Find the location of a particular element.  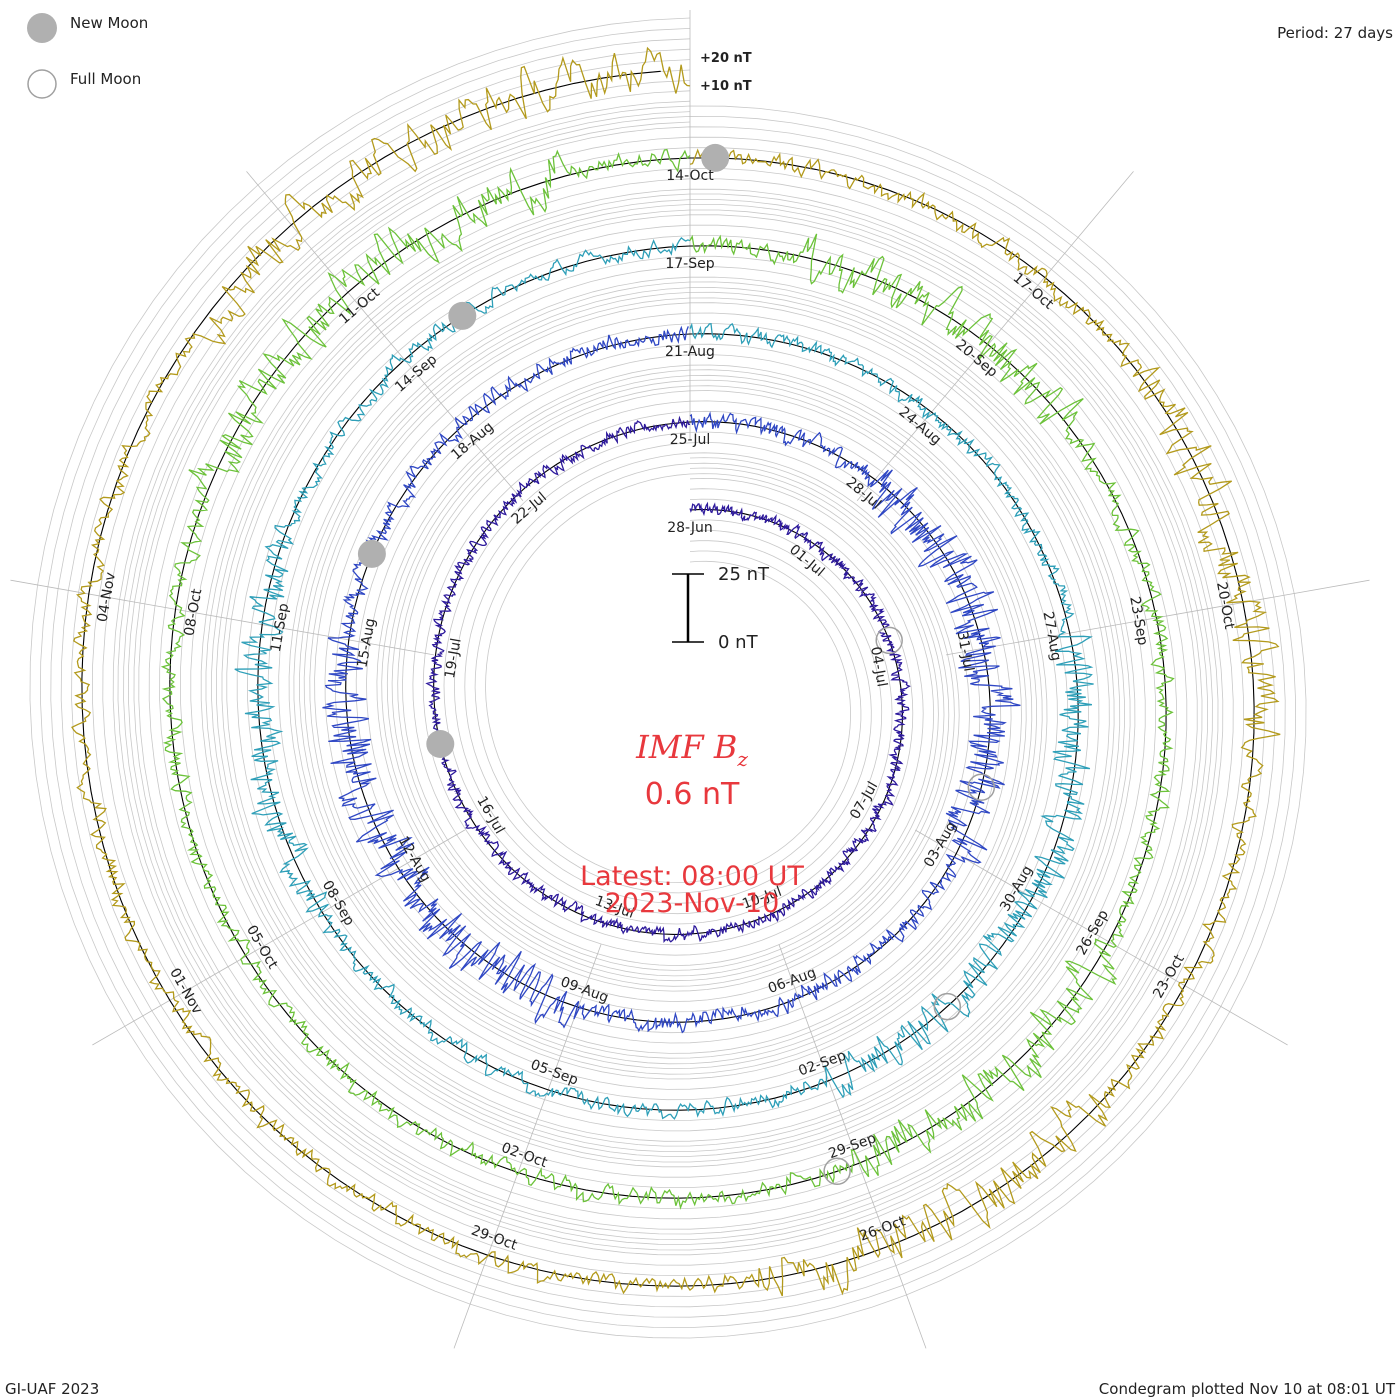

date-label: 02-Sep is located at coordinates (822, 1064).